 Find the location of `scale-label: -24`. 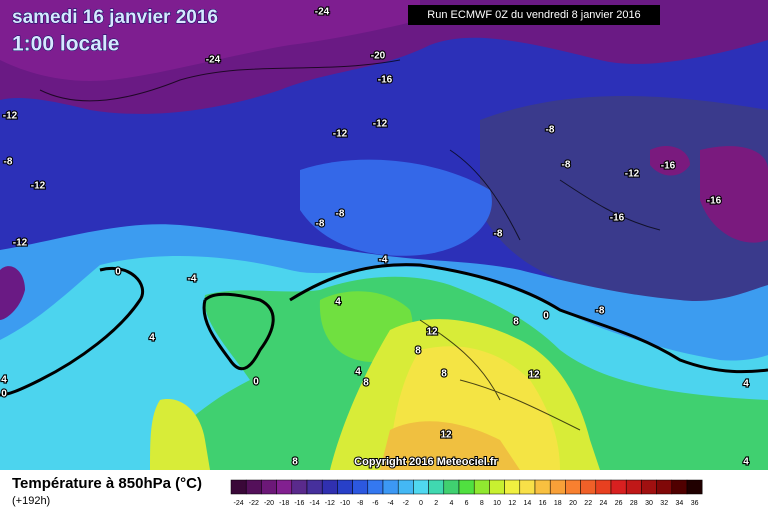

scale-label: -24 is located at coordinates (239, 503).